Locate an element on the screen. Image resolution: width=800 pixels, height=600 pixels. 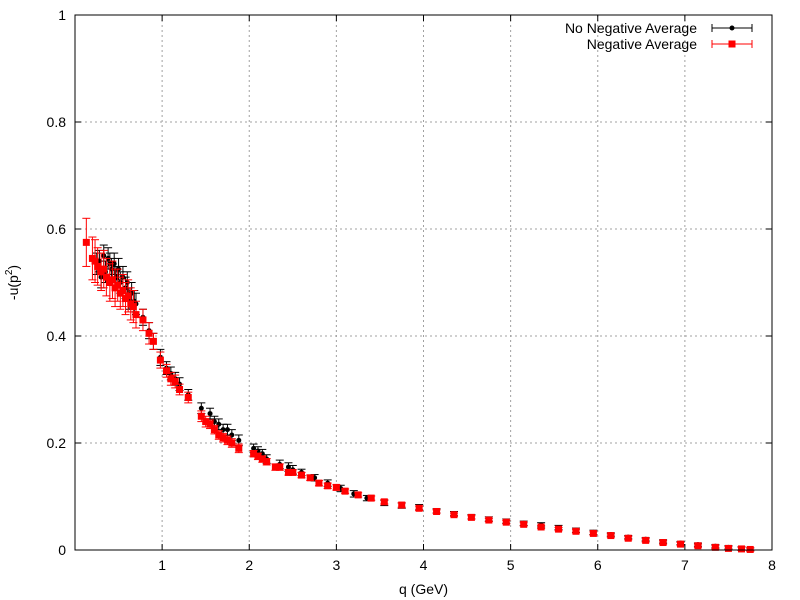
x-tick-label: 2 is located at coordinates (249, 565).